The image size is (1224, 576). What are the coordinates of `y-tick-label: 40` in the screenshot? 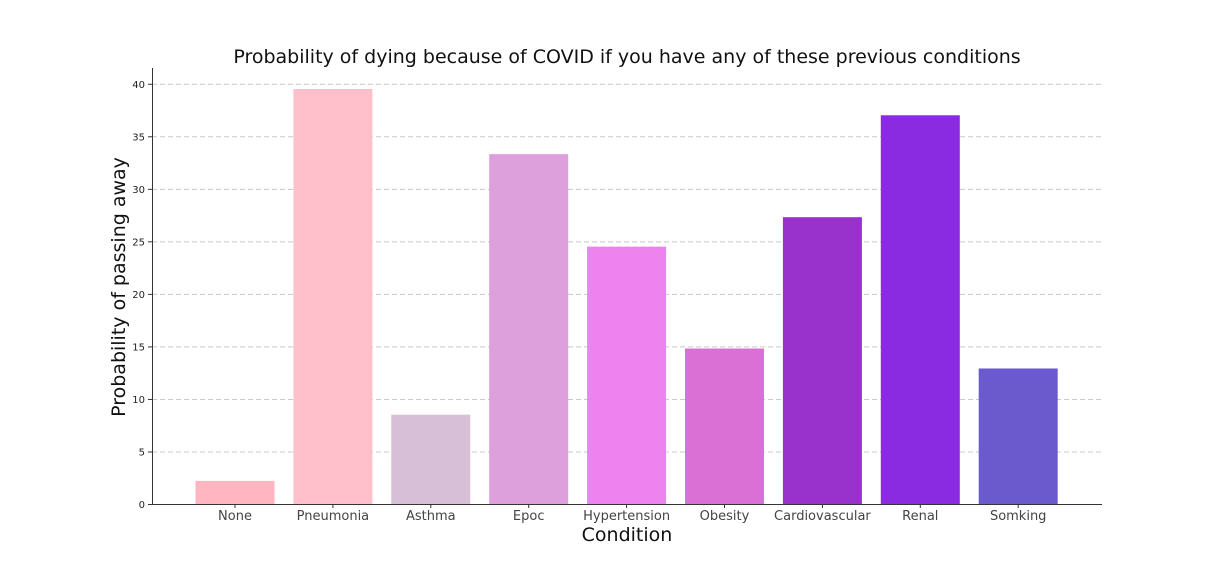 It's located at (138, 85).